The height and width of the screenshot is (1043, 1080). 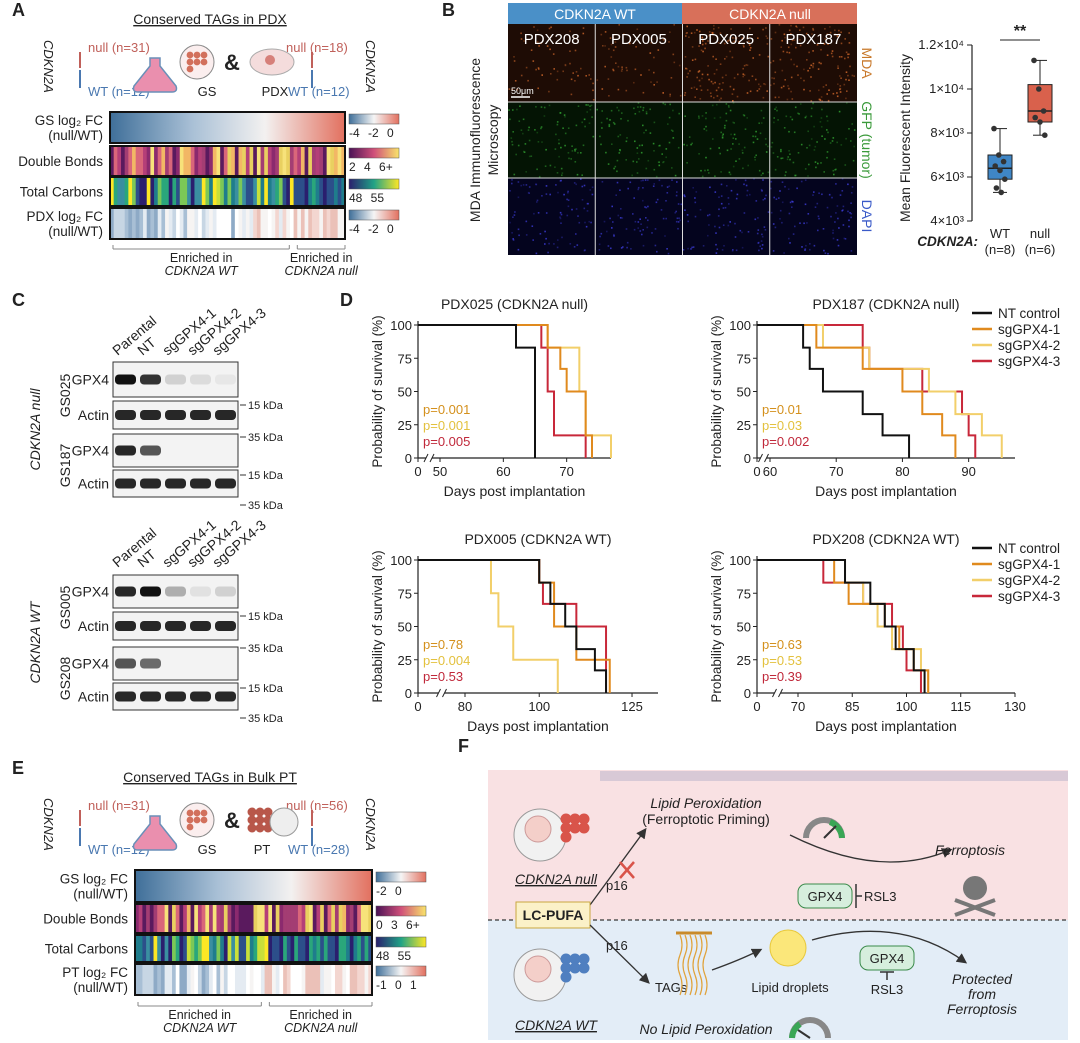 I want to click on x-tick-label: 115, so click(x=960, y=706).